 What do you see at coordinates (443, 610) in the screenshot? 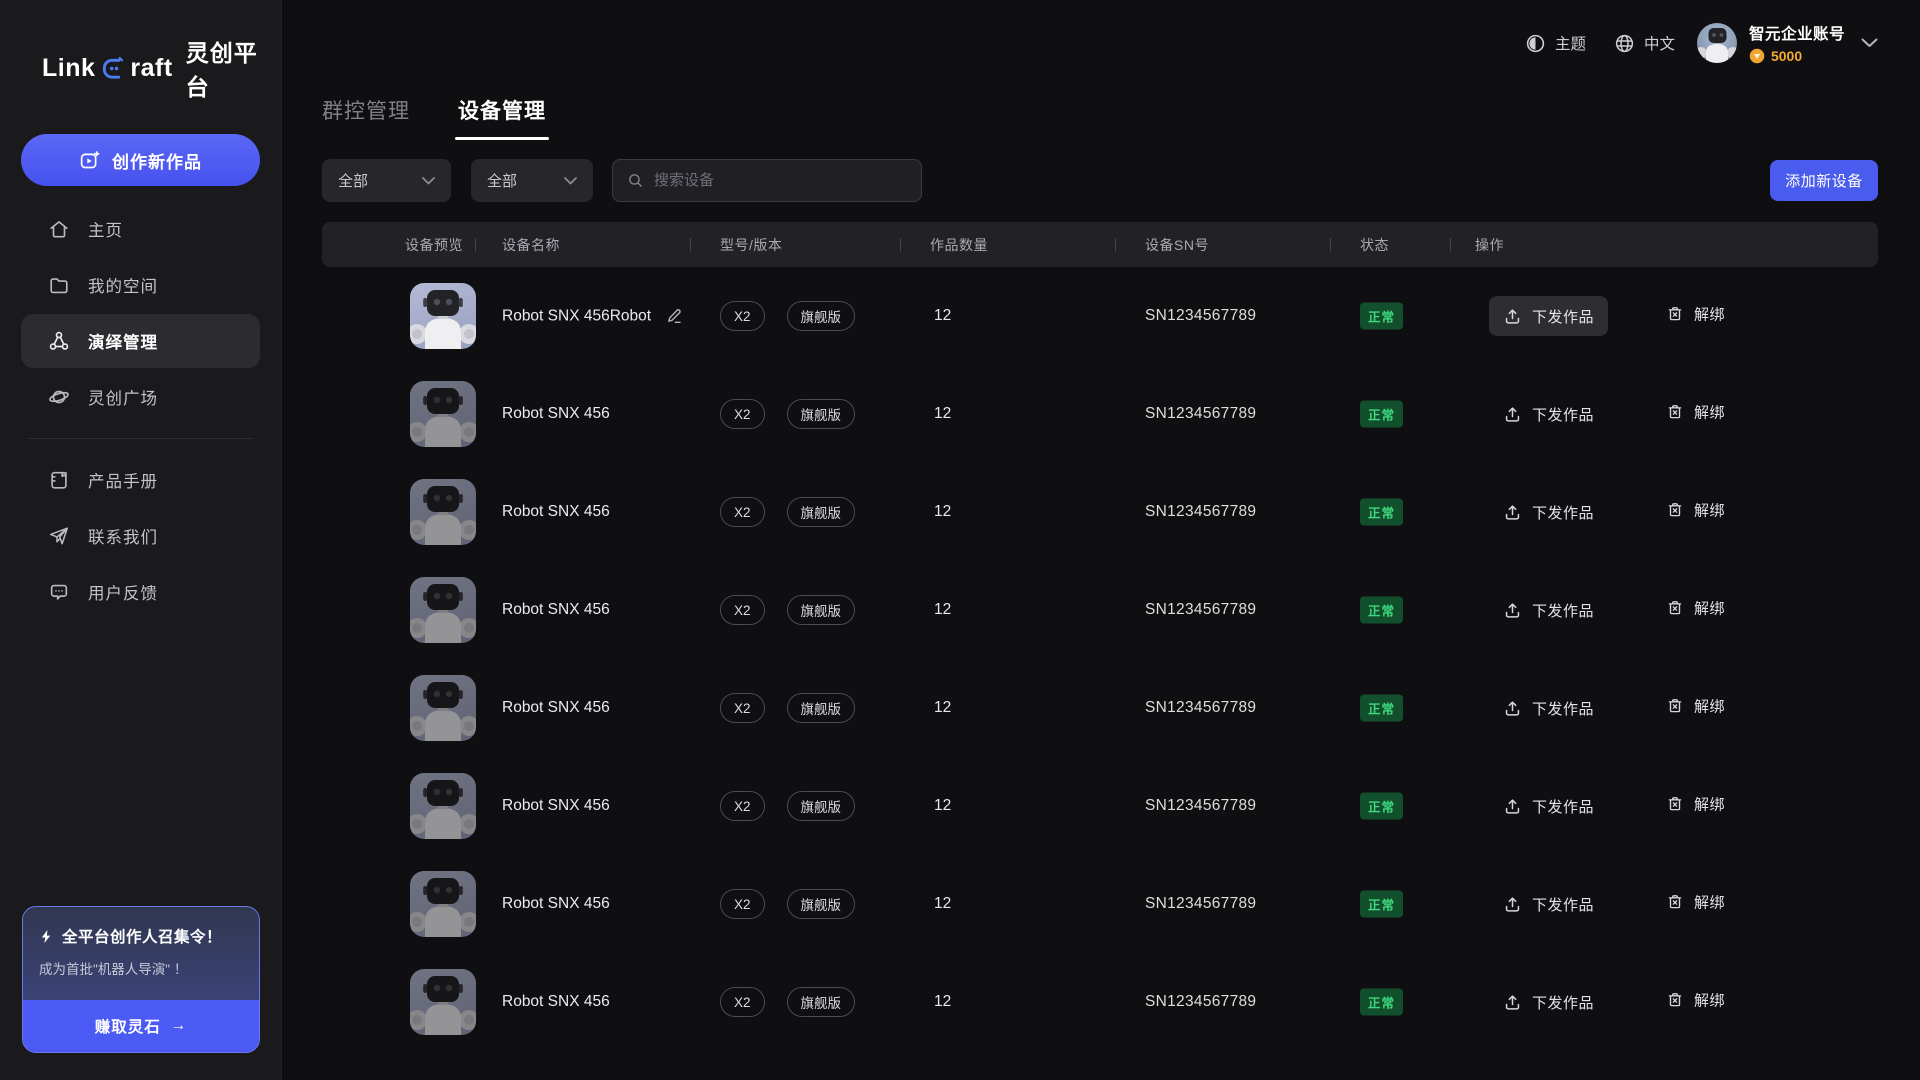
I see `device-preview-image` at bounding box center [443, 610].